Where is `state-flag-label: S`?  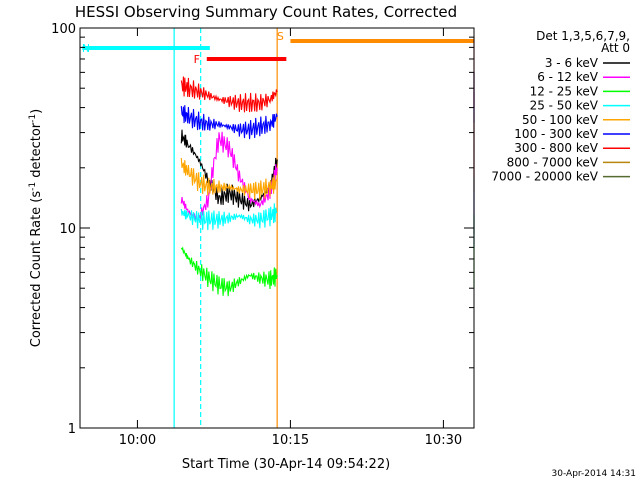 state-flag-label: S is located at coordinates (280, 36).